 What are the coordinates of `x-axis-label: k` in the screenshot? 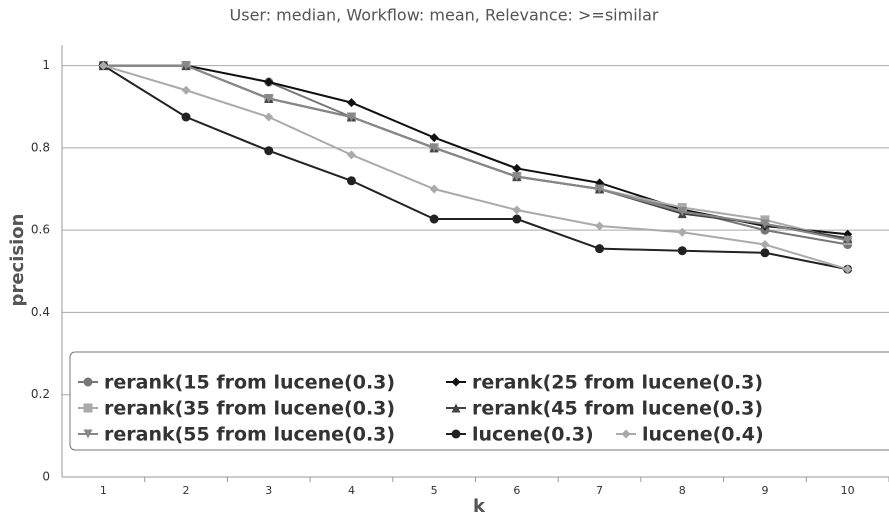 It's located at (479, 506).